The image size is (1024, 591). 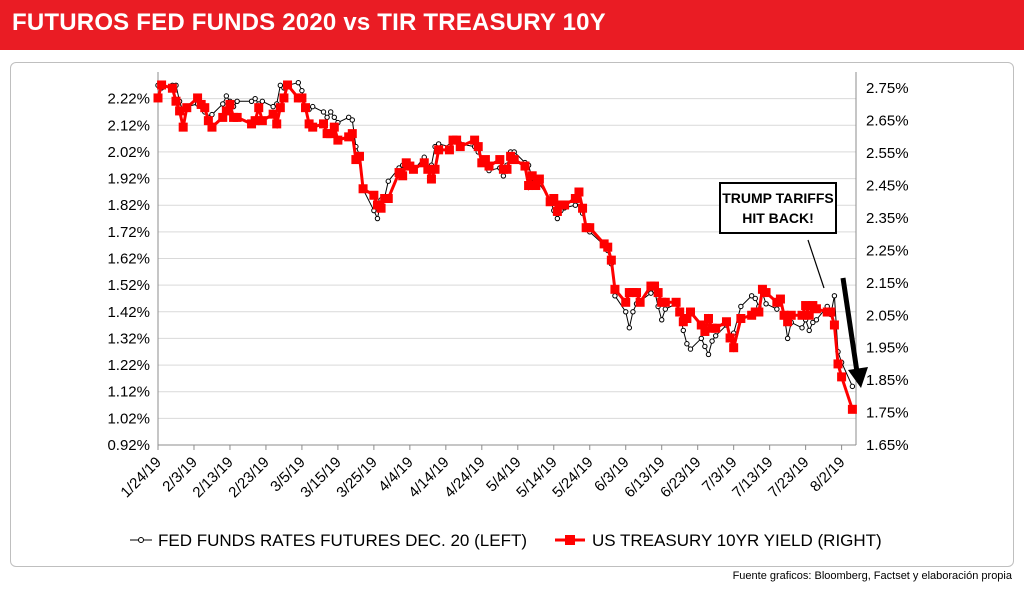 What do you see at coordinates (680, 477) in the screenshot?
I see `x-tick-label: 6/23/19` at bounding box center [680, 477].